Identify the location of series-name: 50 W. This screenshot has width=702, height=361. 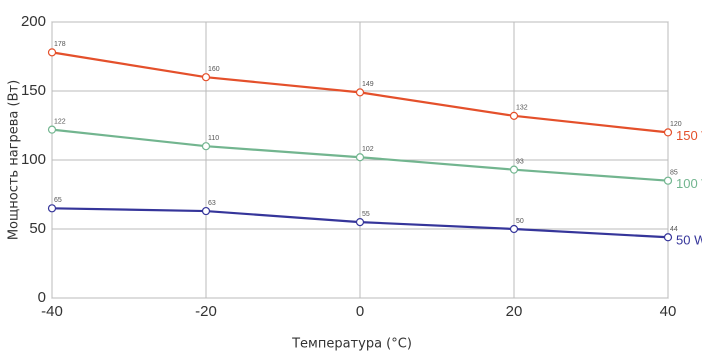
(689, 240).